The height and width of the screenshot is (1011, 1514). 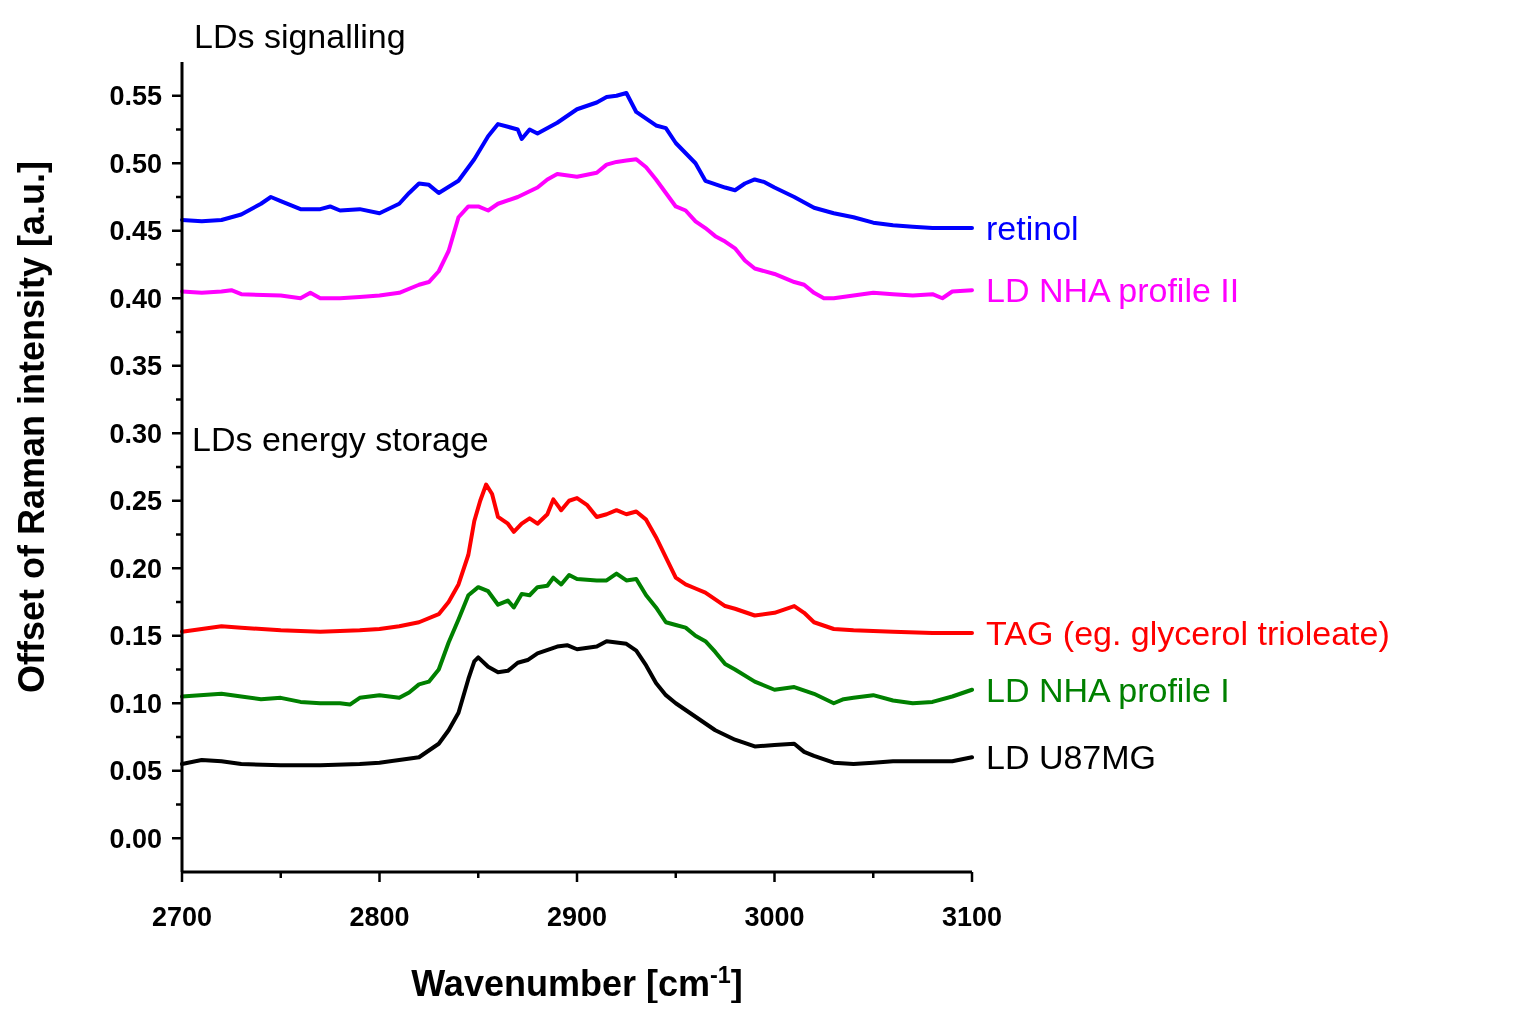 I want to click on y-tick-label: 0.45, so click(x=135, y=231).